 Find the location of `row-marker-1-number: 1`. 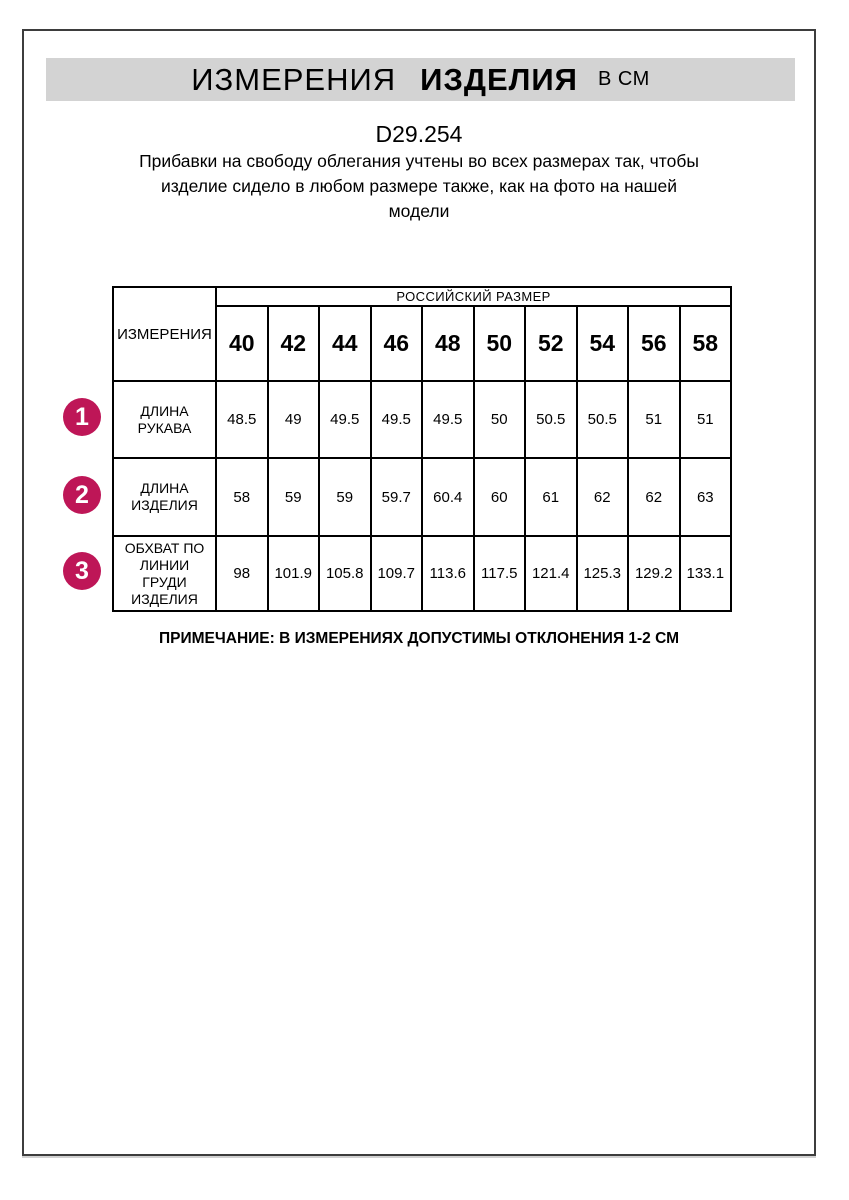

row-marker-1-number: 1 is located at coordinates (82, 417).